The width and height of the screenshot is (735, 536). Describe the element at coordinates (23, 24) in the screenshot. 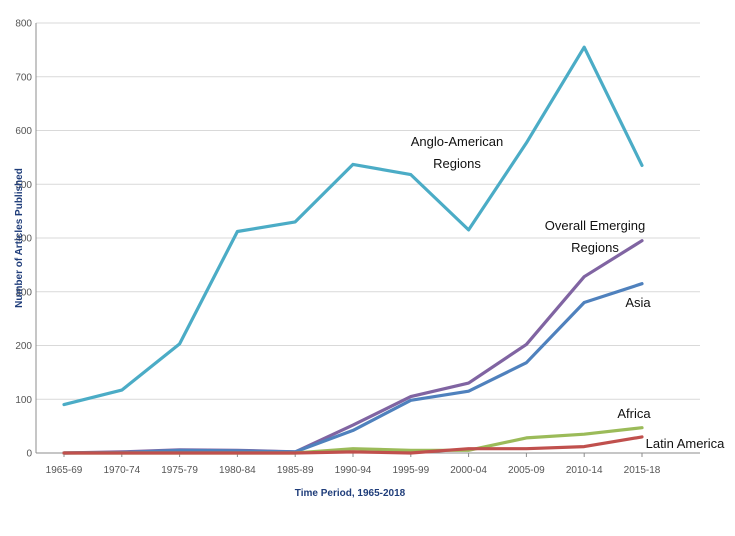

I see `y-tick-label: 800` at that location.